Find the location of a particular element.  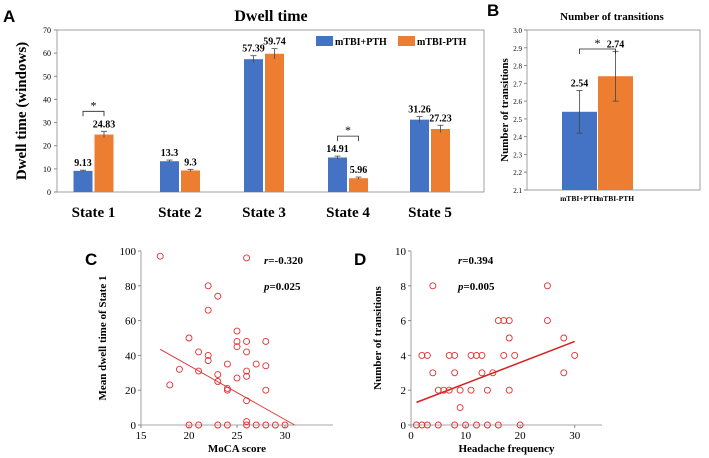

y-axis-label: Dwell time (windows) is located at coordinates (22, 111).